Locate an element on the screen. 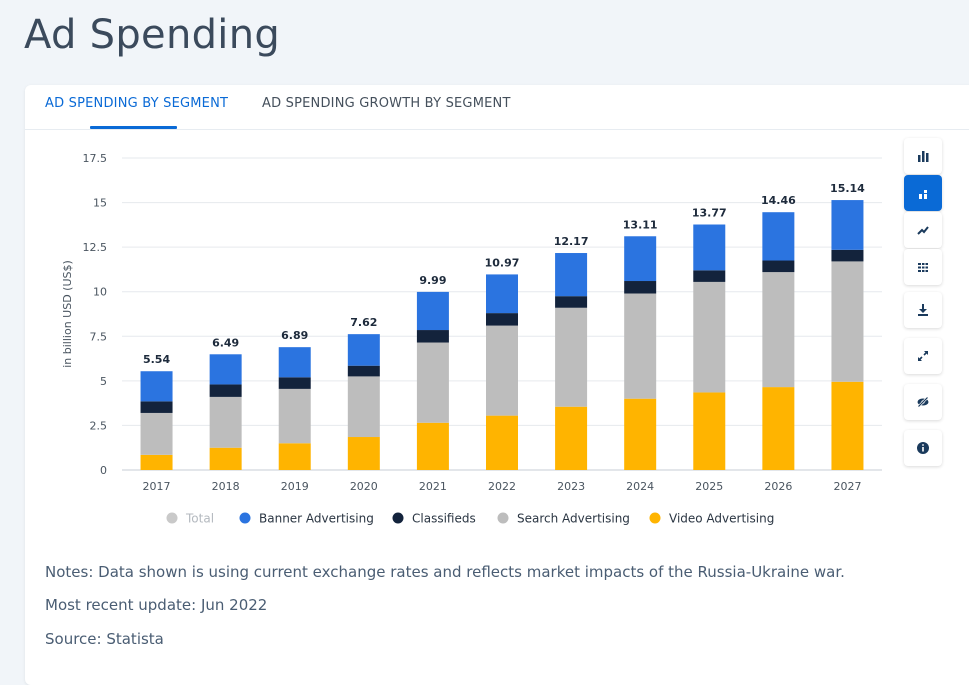 Image resolution: width=969 pixels, height=685 pixels. x-tick-label: 2017 is located at coordinates (157, 486).